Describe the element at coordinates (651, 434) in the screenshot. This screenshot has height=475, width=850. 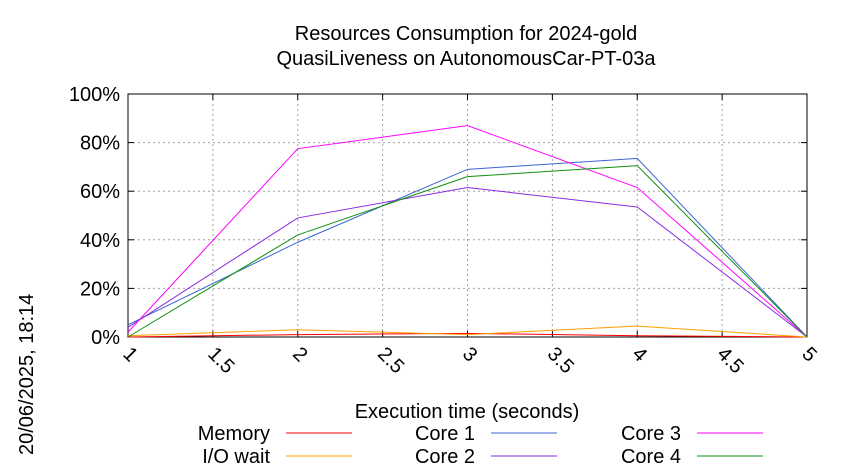
I see `legend-label-core-3: Core 3` at that location.